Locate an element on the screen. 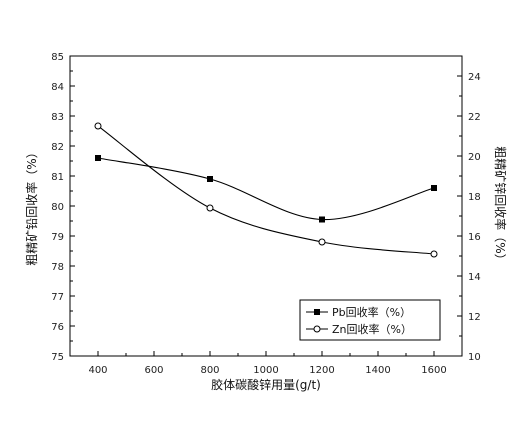 Image resolution: width=532 pixels, height=423 pixels. y-left-tick-label: 77 is located at coordinates (57, 297).